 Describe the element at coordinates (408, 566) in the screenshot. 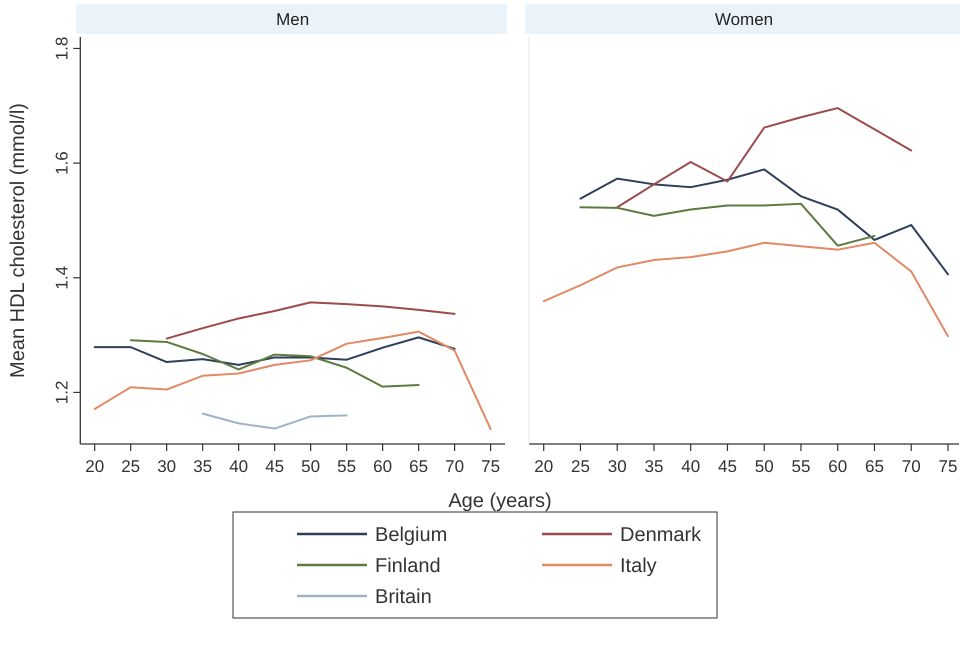

I see `legend-label: Finland` at that location.